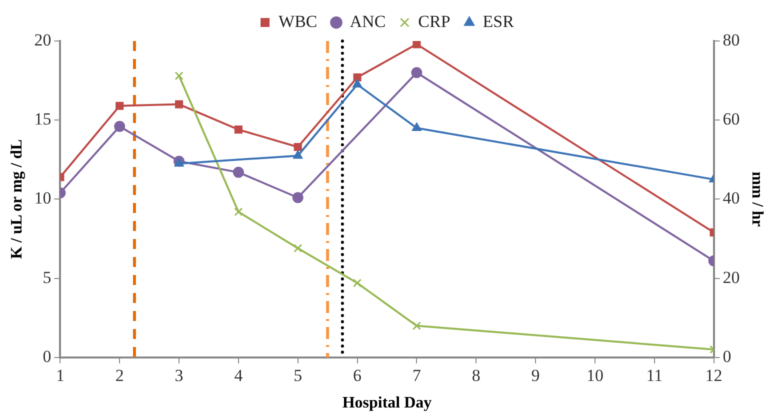  What do you see at coordinates (47, 277) in the screenshot?
I see `y-tick-label: 5` at bounding box center [47, 277].